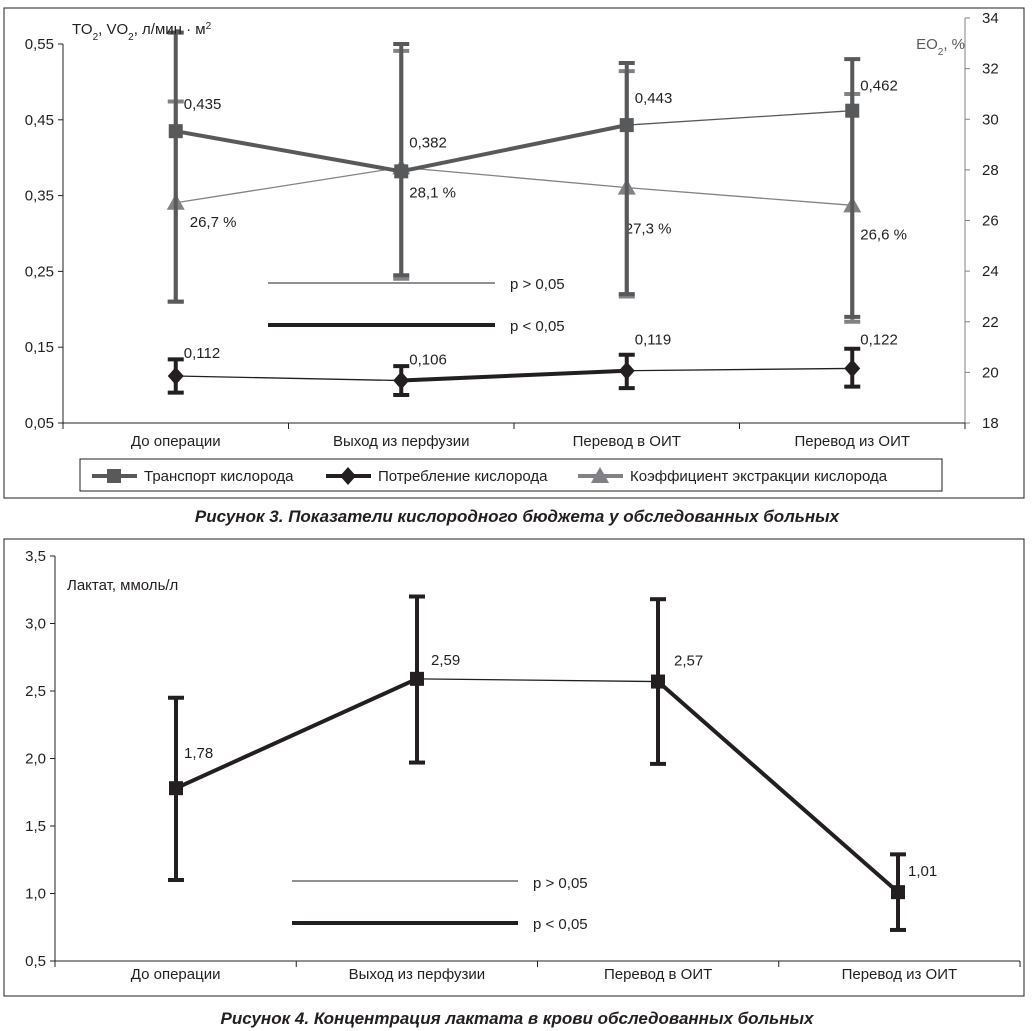  Describe the element at coordinates (759, 476) in the screenshot. I see `legend-entry-label: Коэффициент экстракции кислорода` at that location.